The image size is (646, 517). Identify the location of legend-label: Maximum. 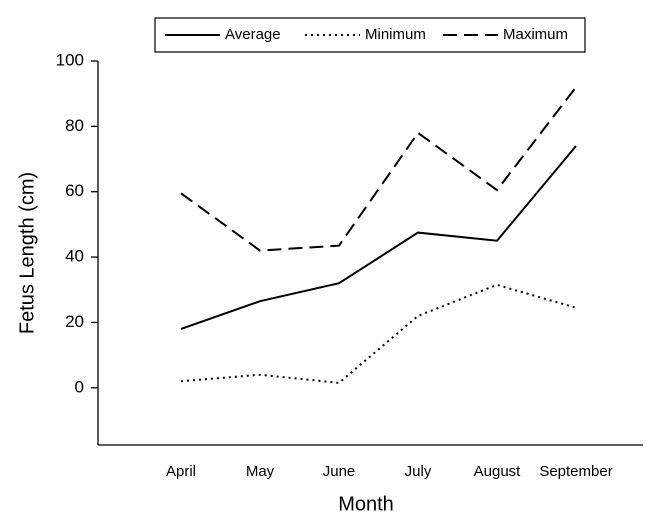
(535, 34).